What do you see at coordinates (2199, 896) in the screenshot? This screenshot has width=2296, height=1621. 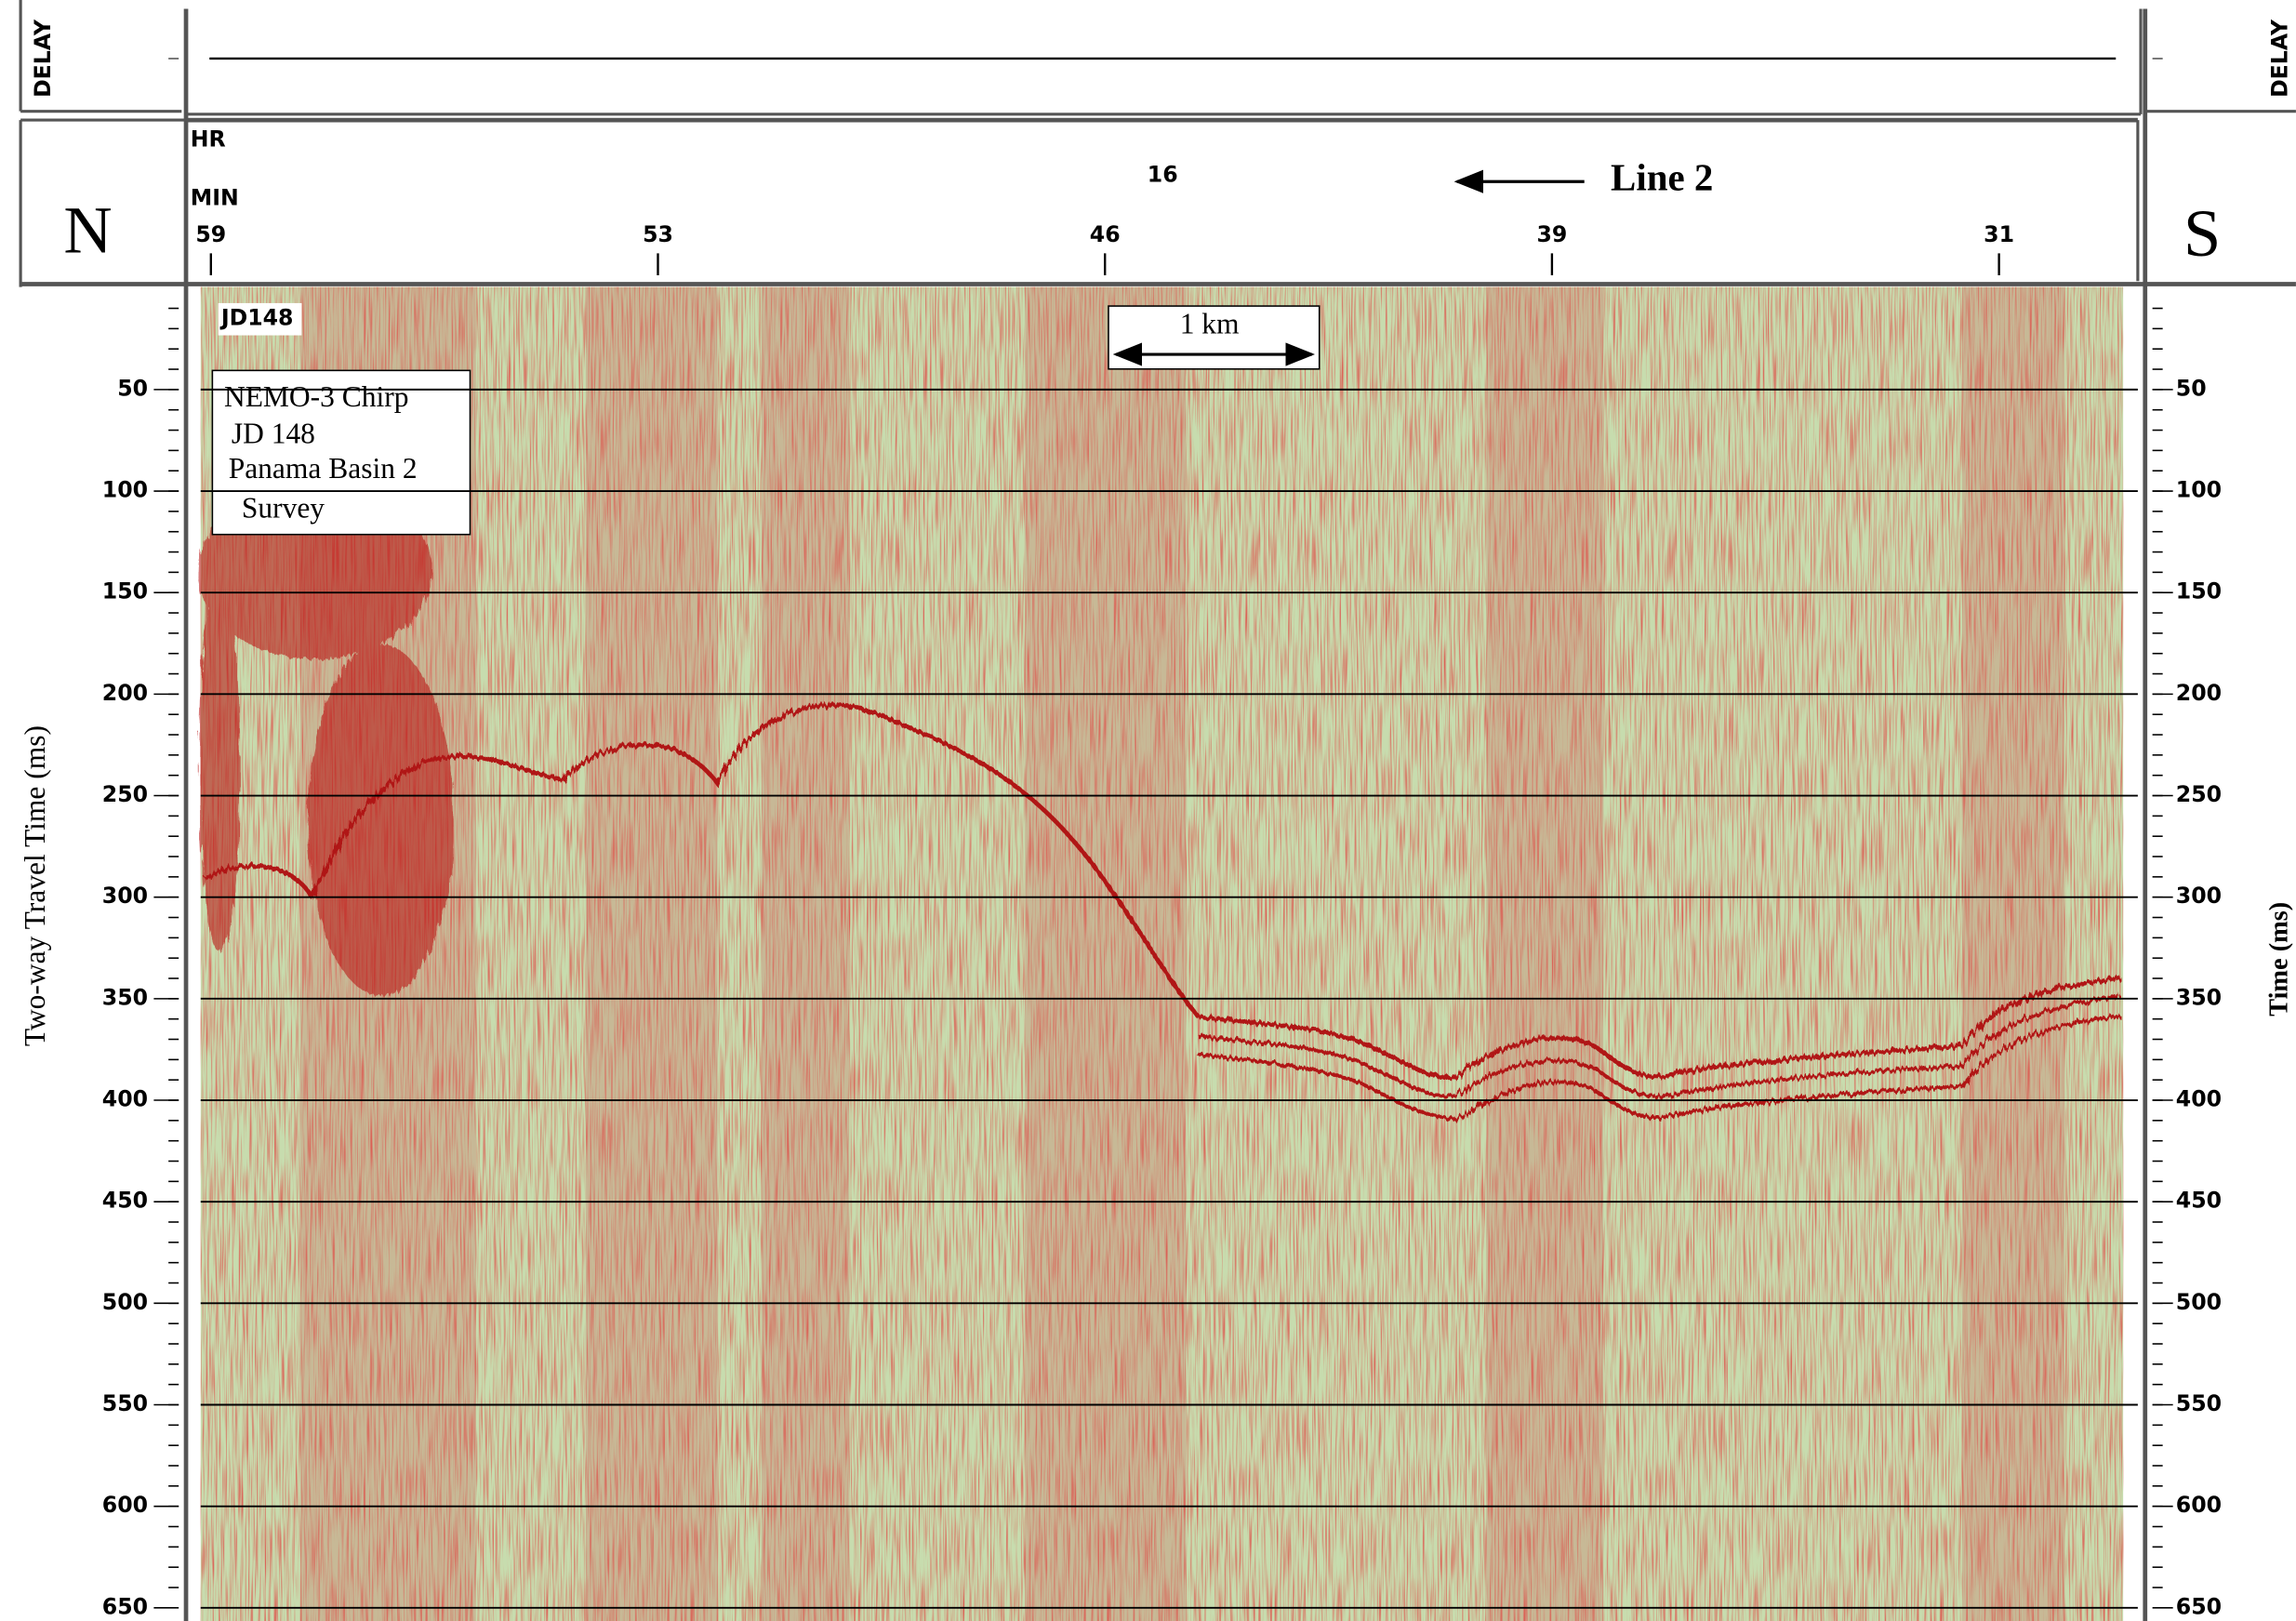 I see `y2-tick-label: 300` at bounding box center [2199, 896].